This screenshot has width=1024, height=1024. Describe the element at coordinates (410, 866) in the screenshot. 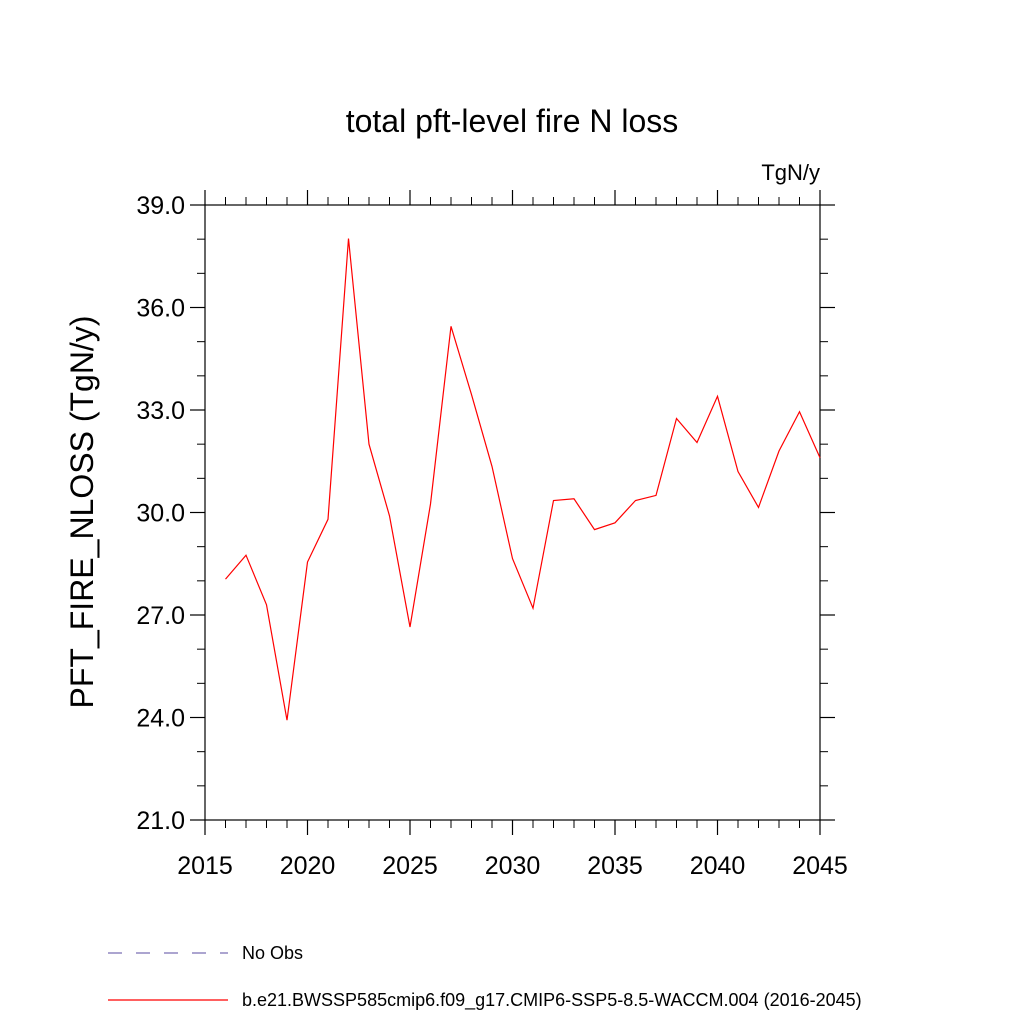

I see `x-tick-label: 2025` at that location.